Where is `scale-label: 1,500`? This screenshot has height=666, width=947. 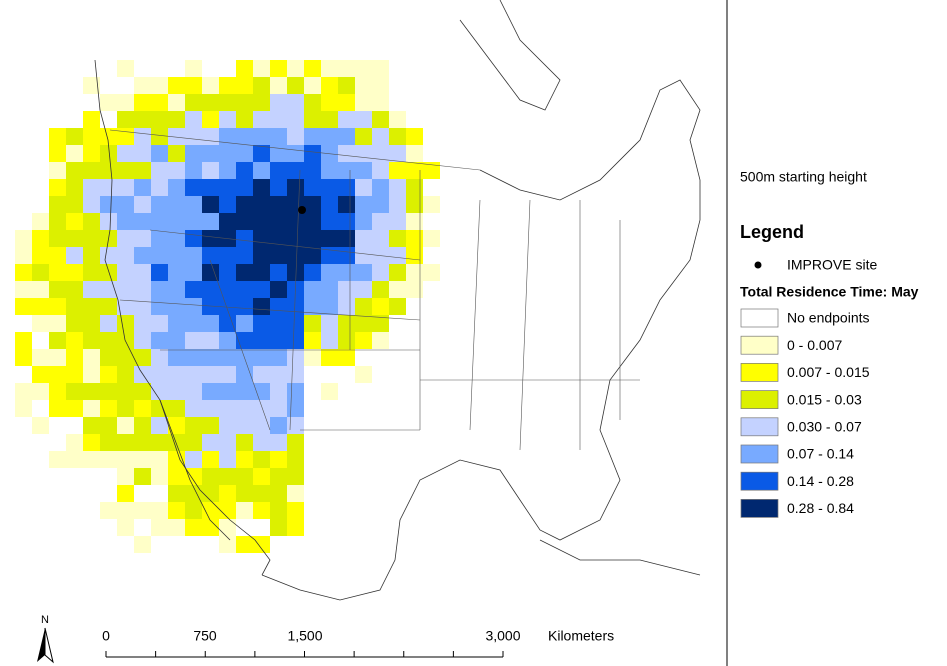 scale-label: 1,500 is located at coordinates (304, 636).